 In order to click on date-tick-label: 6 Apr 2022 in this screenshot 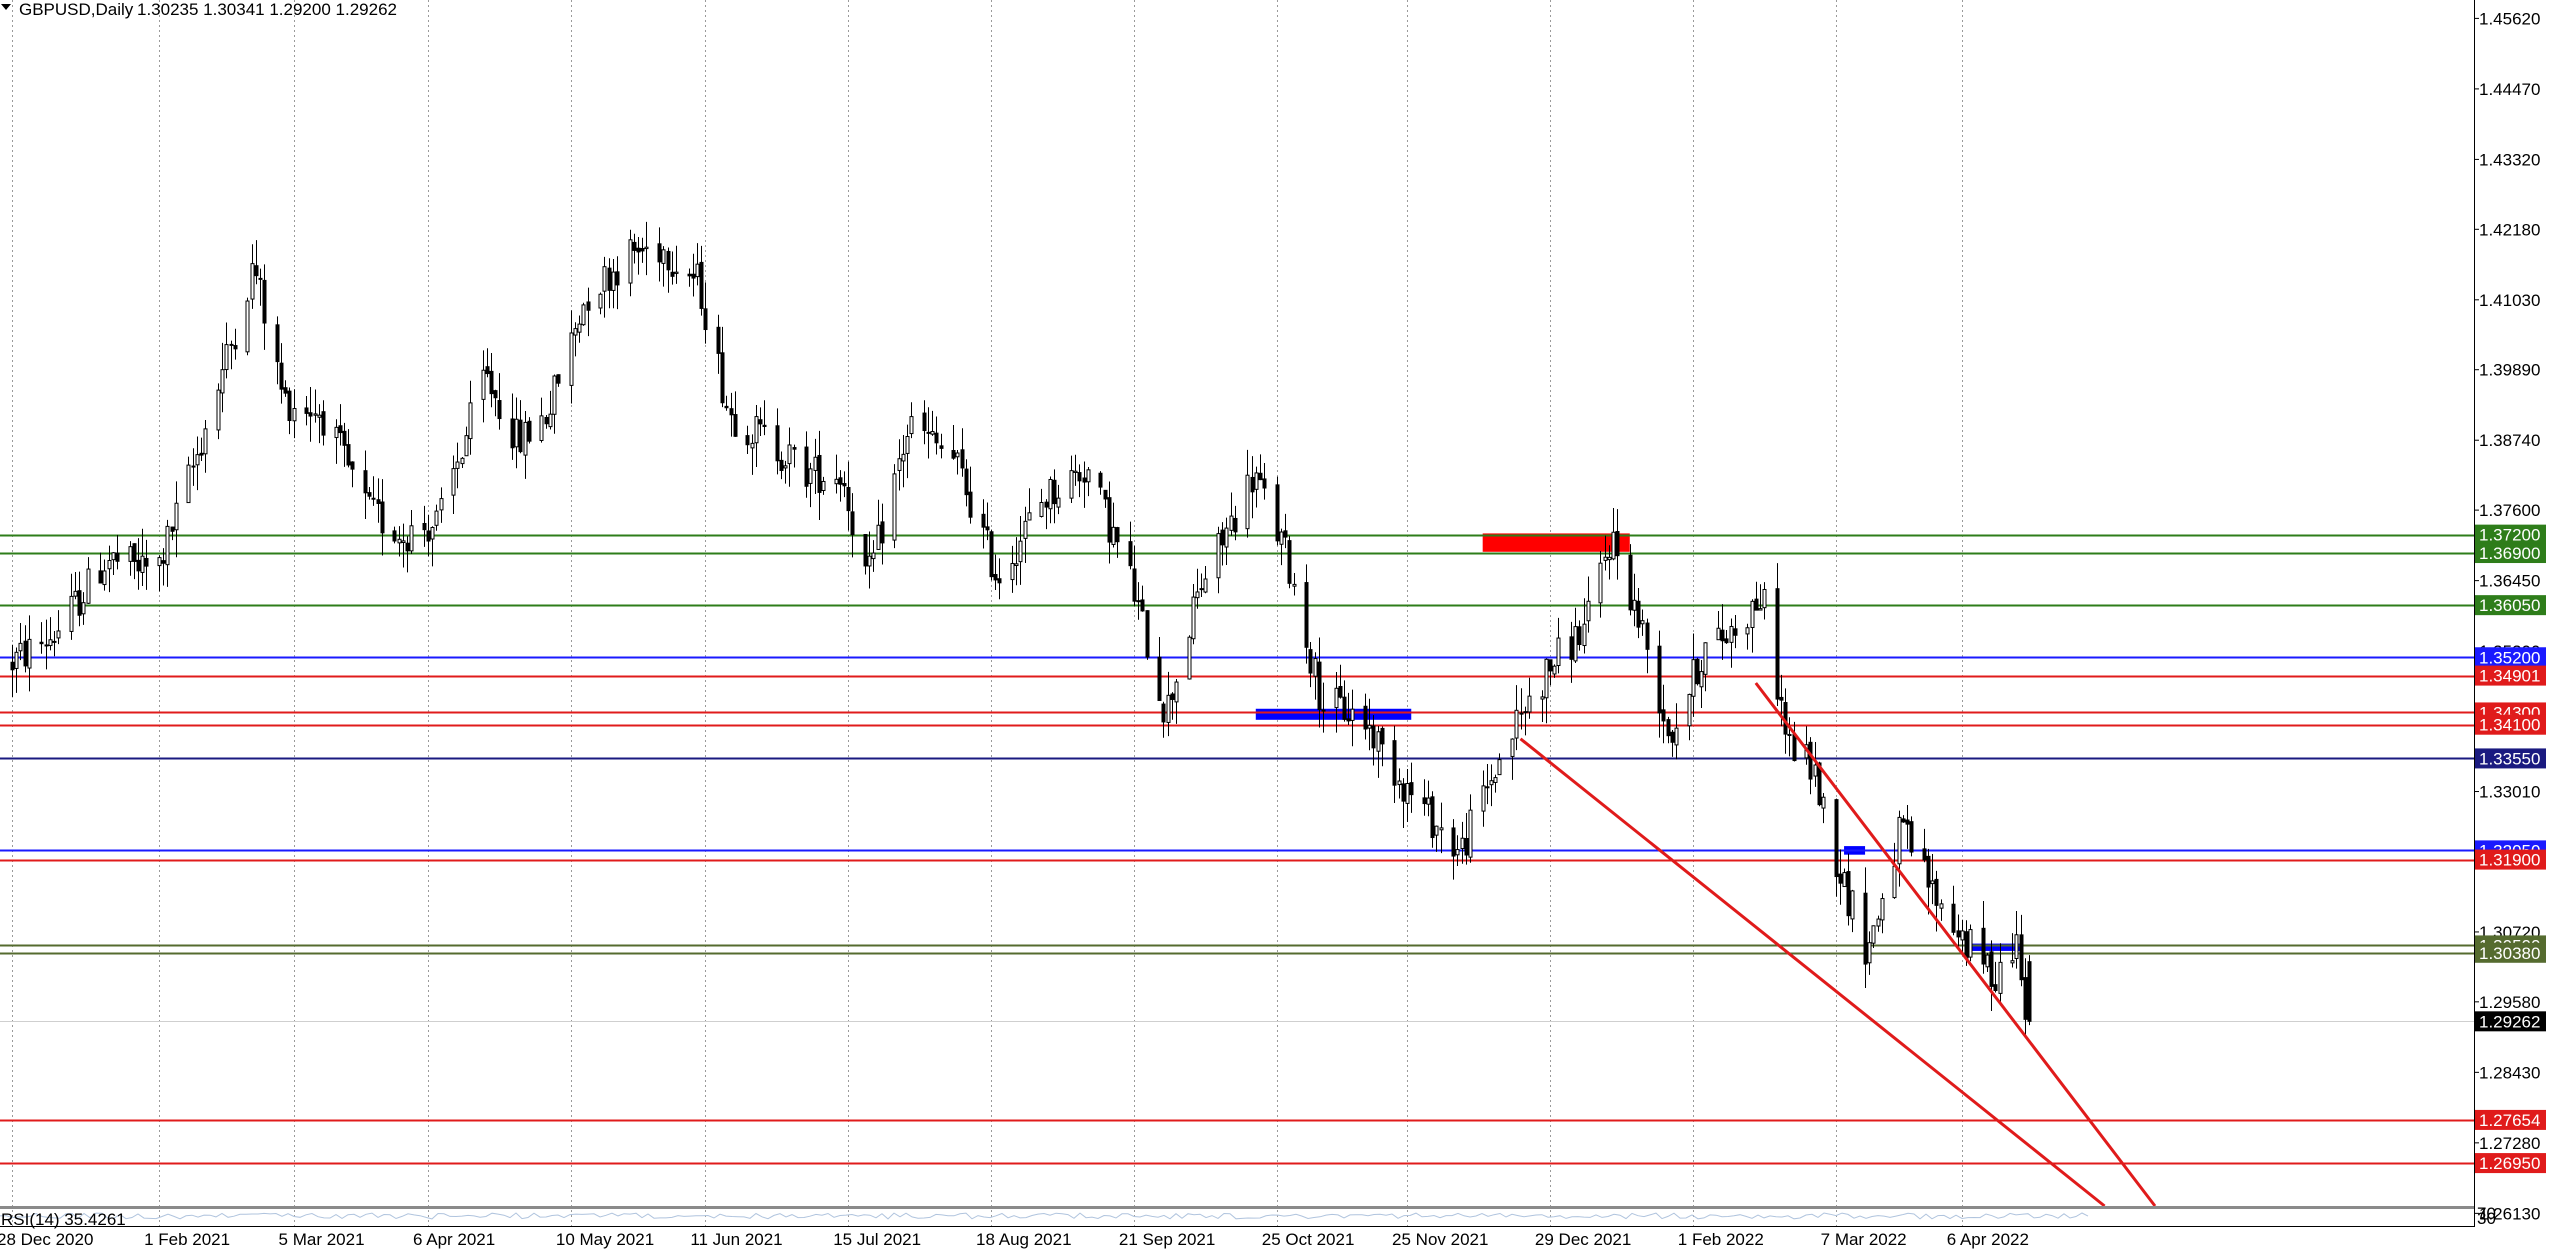, I will do `click(1988, 1239)`.